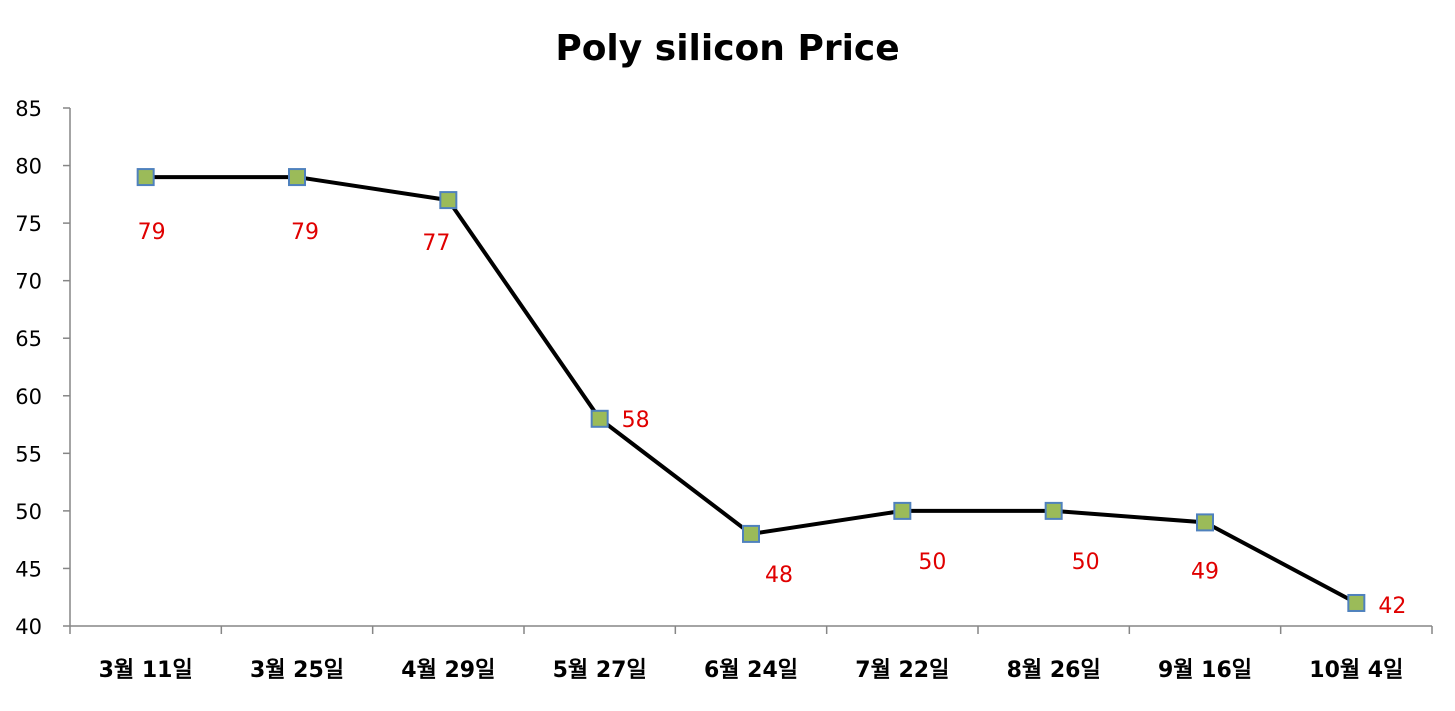 The width and height of the screenshot is (1455, 711). I want to click on y-tick-label: 70, so click(28, 282).